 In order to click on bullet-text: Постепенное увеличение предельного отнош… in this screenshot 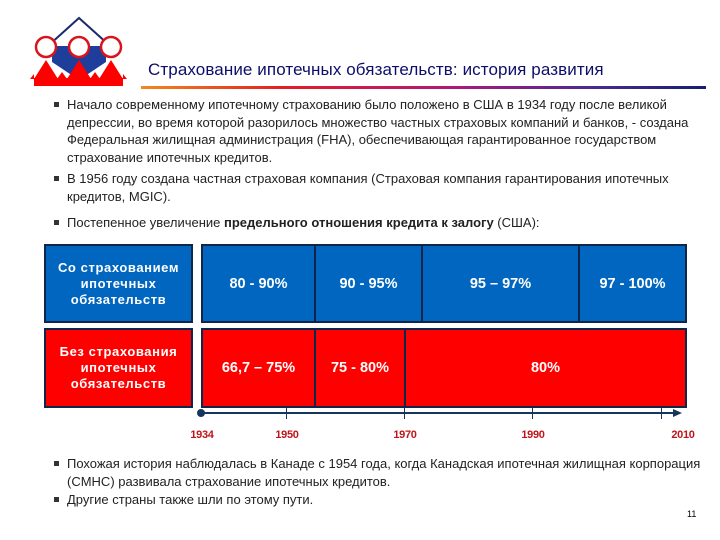, I will do `click(303, 222)`.